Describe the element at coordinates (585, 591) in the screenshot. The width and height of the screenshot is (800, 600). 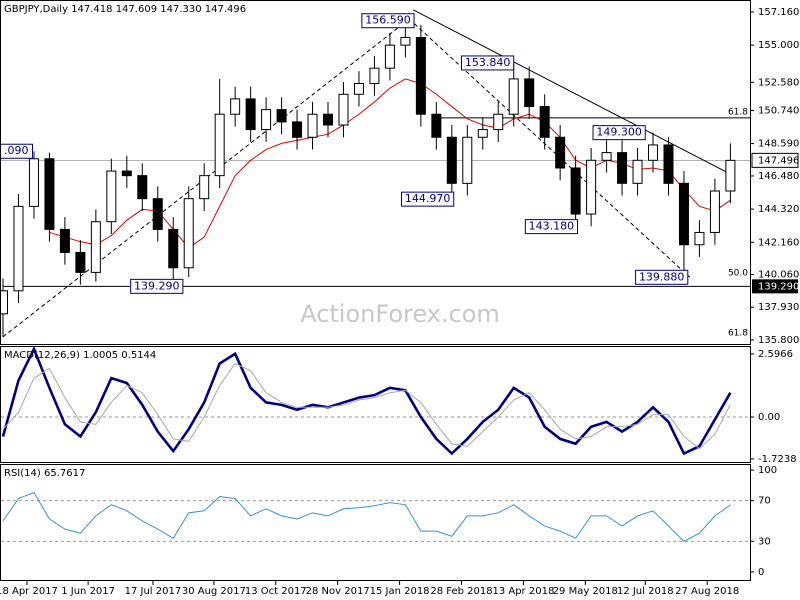
I see `x-tick-label: 29 May 2018` at that location.